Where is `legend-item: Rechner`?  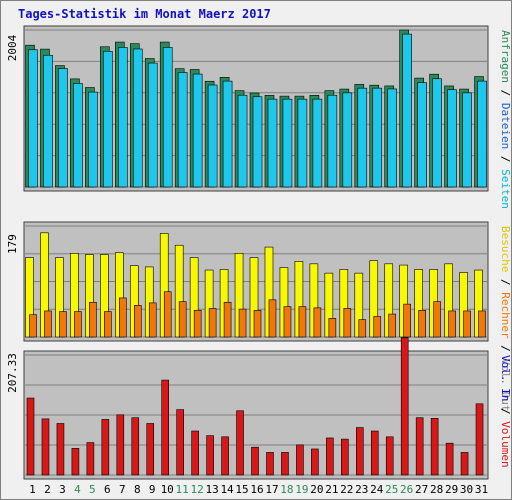
legend-item: Rechner is located at coordinates (505, 315).